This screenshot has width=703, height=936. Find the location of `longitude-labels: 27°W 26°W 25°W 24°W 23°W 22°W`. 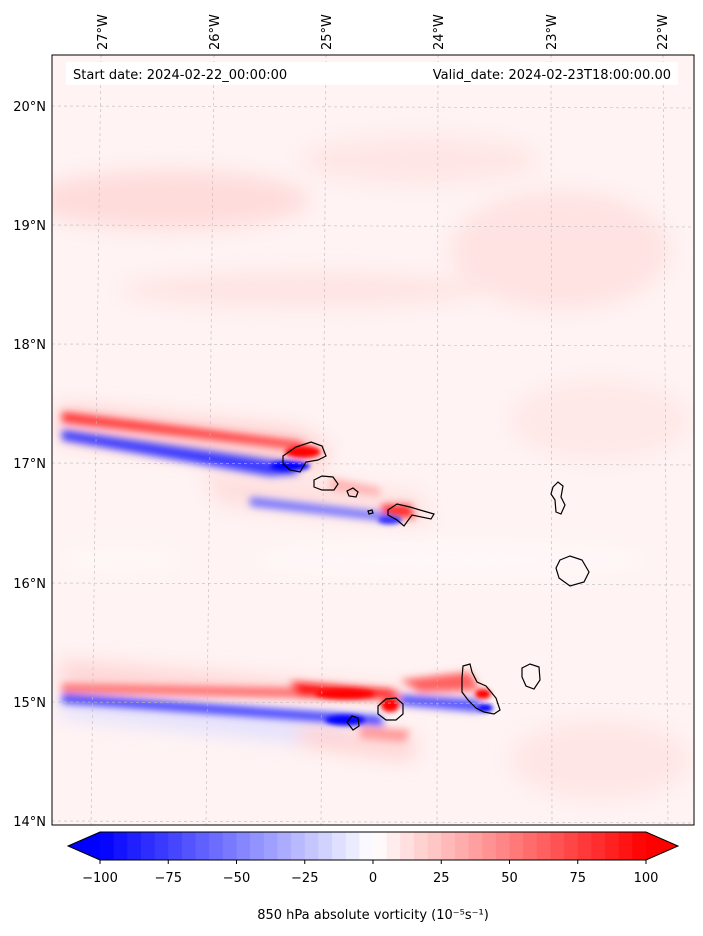

longitude-labels: 27°W 26°W 25°W 24°W 23°W 22°W is located at coordinates (383, 32).